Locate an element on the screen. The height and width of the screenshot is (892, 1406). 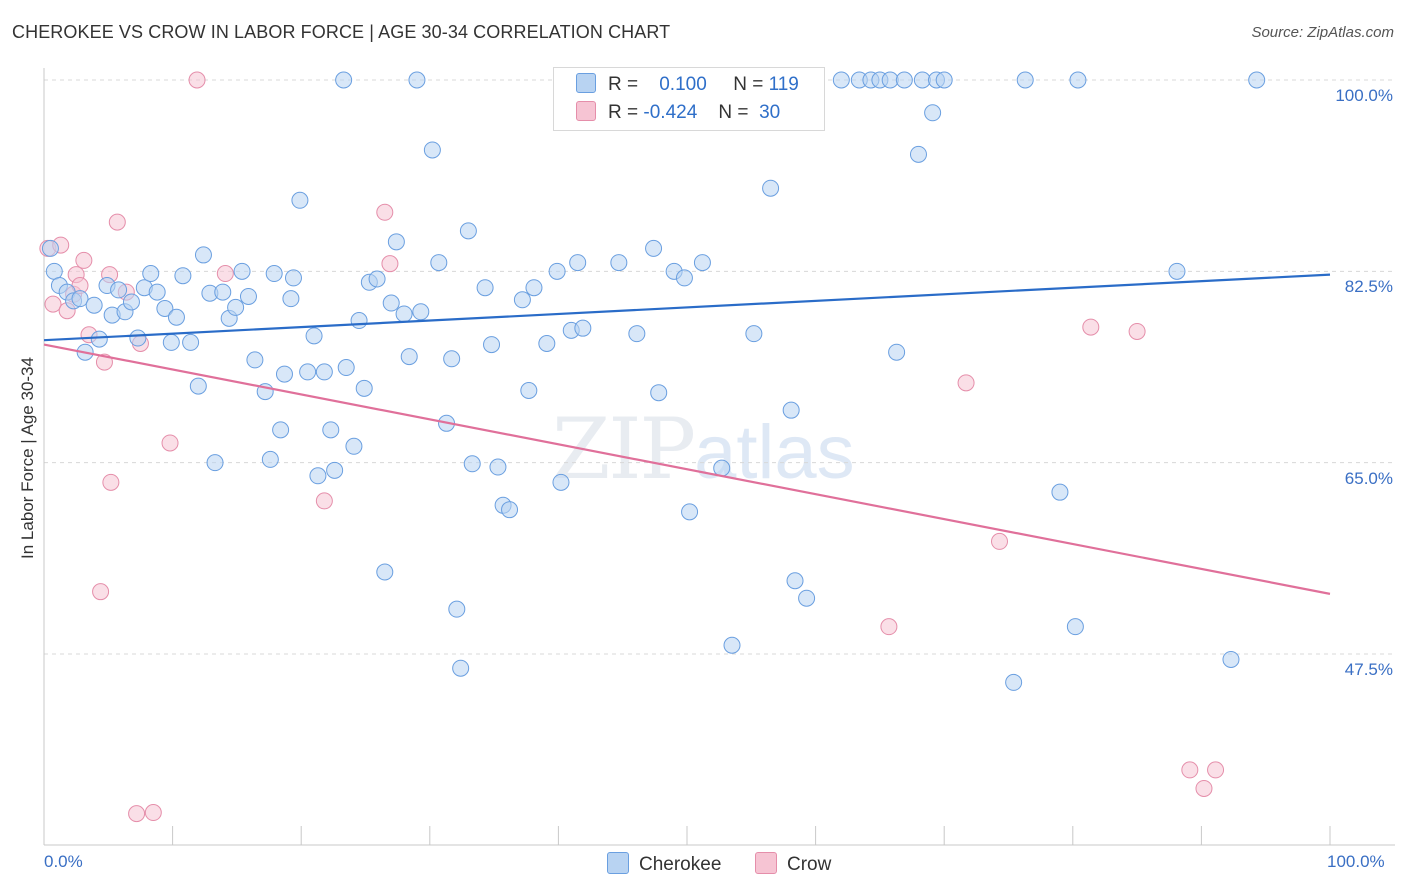
bottom-legend-crow: Crow is located at coordinates (793, 864).